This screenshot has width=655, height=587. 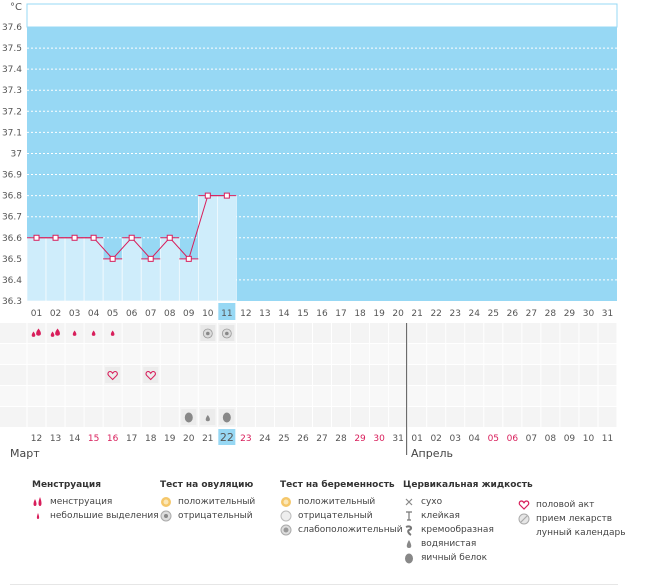 What do you see at coordinates (207, 485) in the screenshot?
I see `legend-title: Тест на овуляцию` at bounding box center [207, 485].